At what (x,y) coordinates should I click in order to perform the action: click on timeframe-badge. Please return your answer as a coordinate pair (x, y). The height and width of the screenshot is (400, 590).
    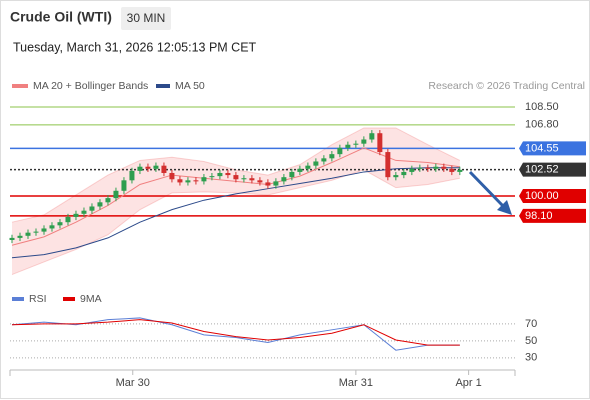
    Looking at the image, I should click on (146, 18).